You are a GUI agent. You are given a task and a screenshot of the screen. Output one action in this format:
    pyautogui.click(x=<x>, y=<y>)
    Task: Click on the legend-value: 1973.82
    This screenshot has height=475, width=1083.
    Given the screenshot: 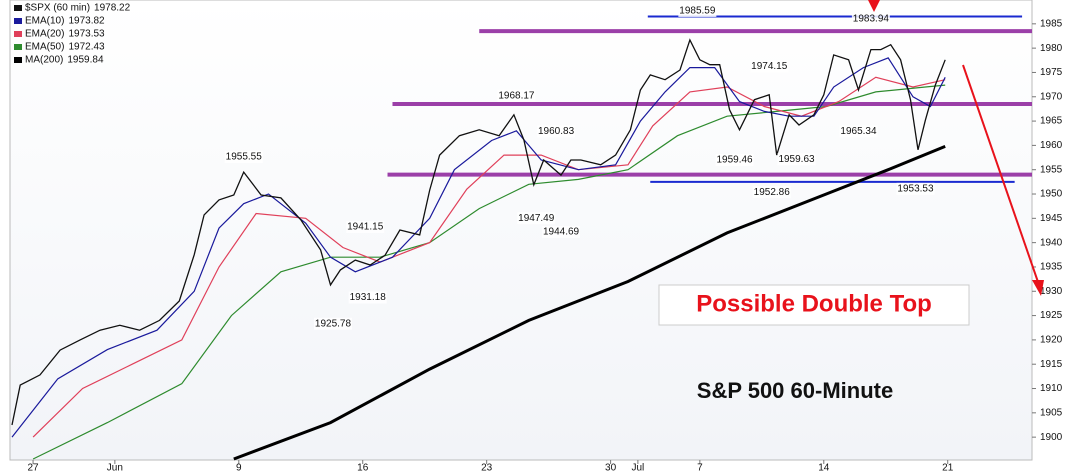 What is the action you would take?
    pyautogui.click(x=86, y=21)
    